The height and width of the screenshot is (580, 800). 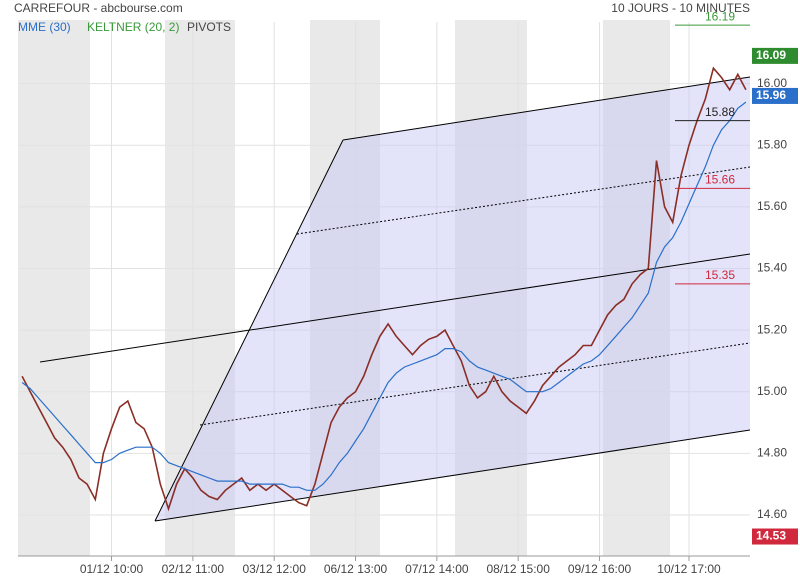 I want to click on x-tick-label: 10/12 17:00, so click(x=689, y=569).